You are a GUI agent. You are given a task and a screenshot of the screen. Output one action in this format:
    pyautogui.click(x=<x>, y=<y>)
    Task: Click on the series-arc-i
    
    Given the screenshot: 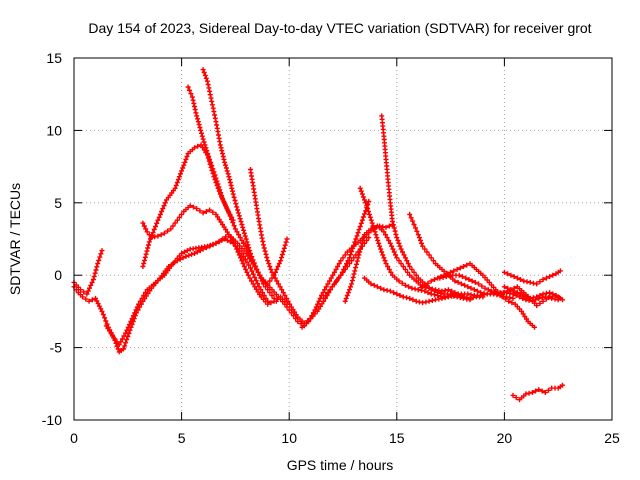 What is the action you would take?
    pyautogui.click(x=347, y=276)
    